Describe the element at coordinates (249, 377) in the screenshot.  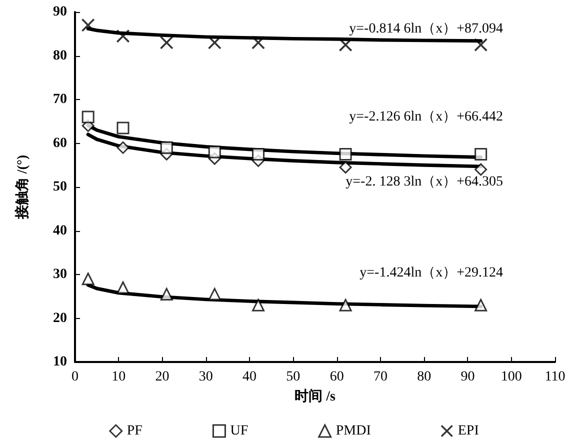
I see `x-tick-label: 40` at that location.